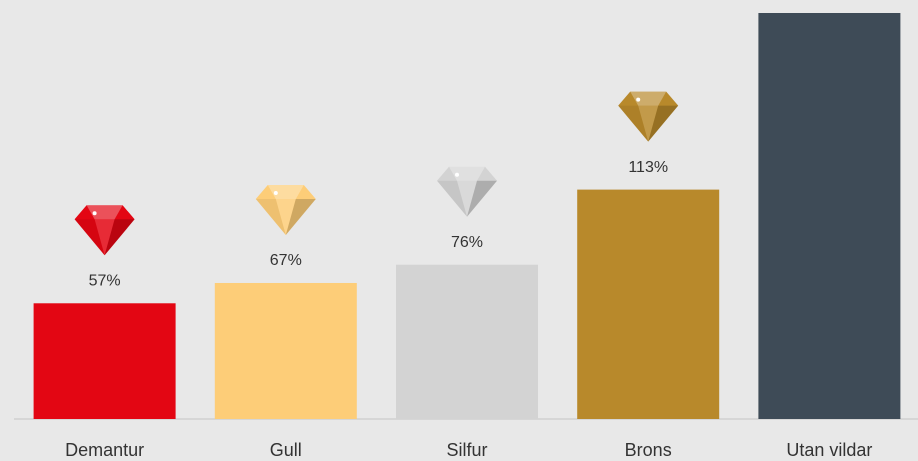  Describe the element at coordinates (648, 167) in the screenshot. I see `value-label: 113%` at that location.